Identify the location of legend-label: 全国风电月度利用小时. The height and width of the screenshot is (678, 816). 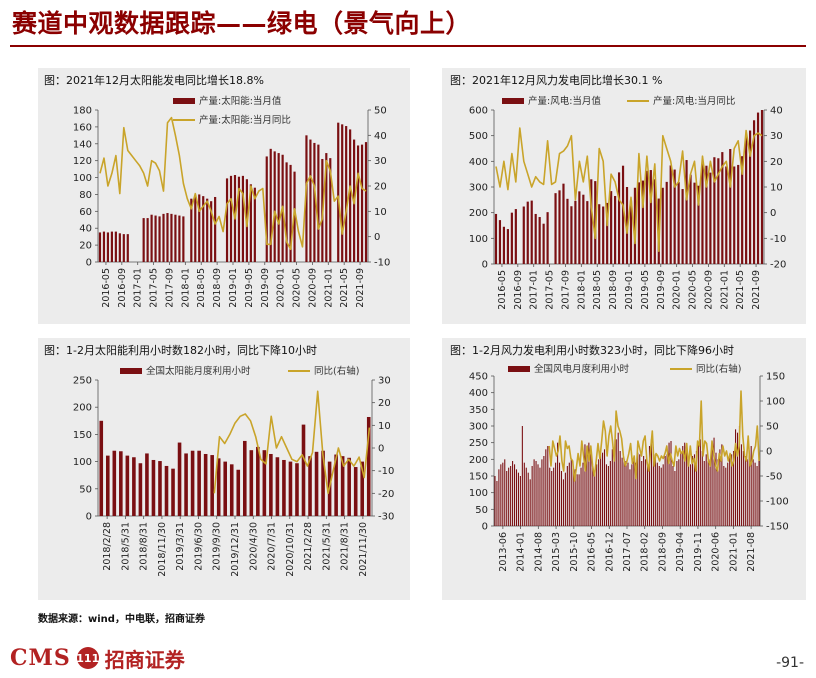
(582, 369).